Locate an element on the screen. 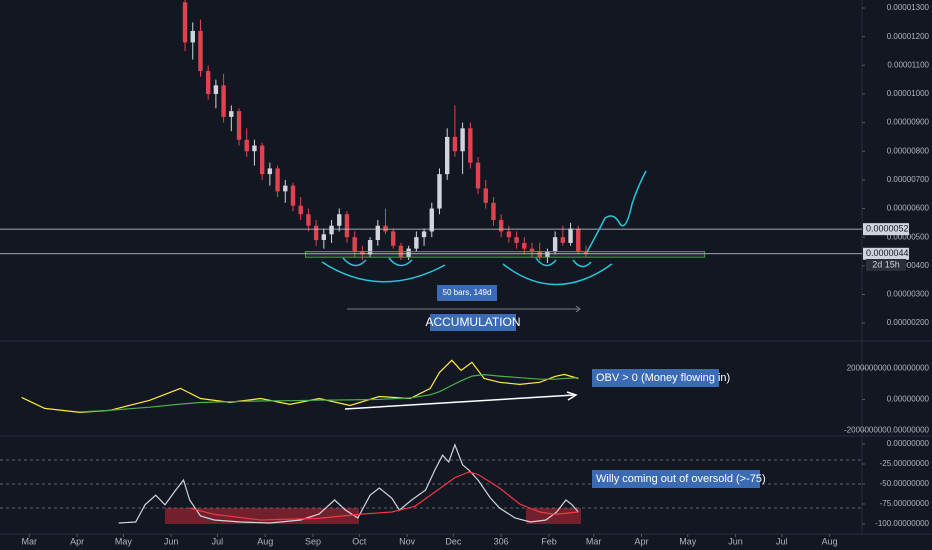  date-range-arrow is located at coordinates (578, 309).